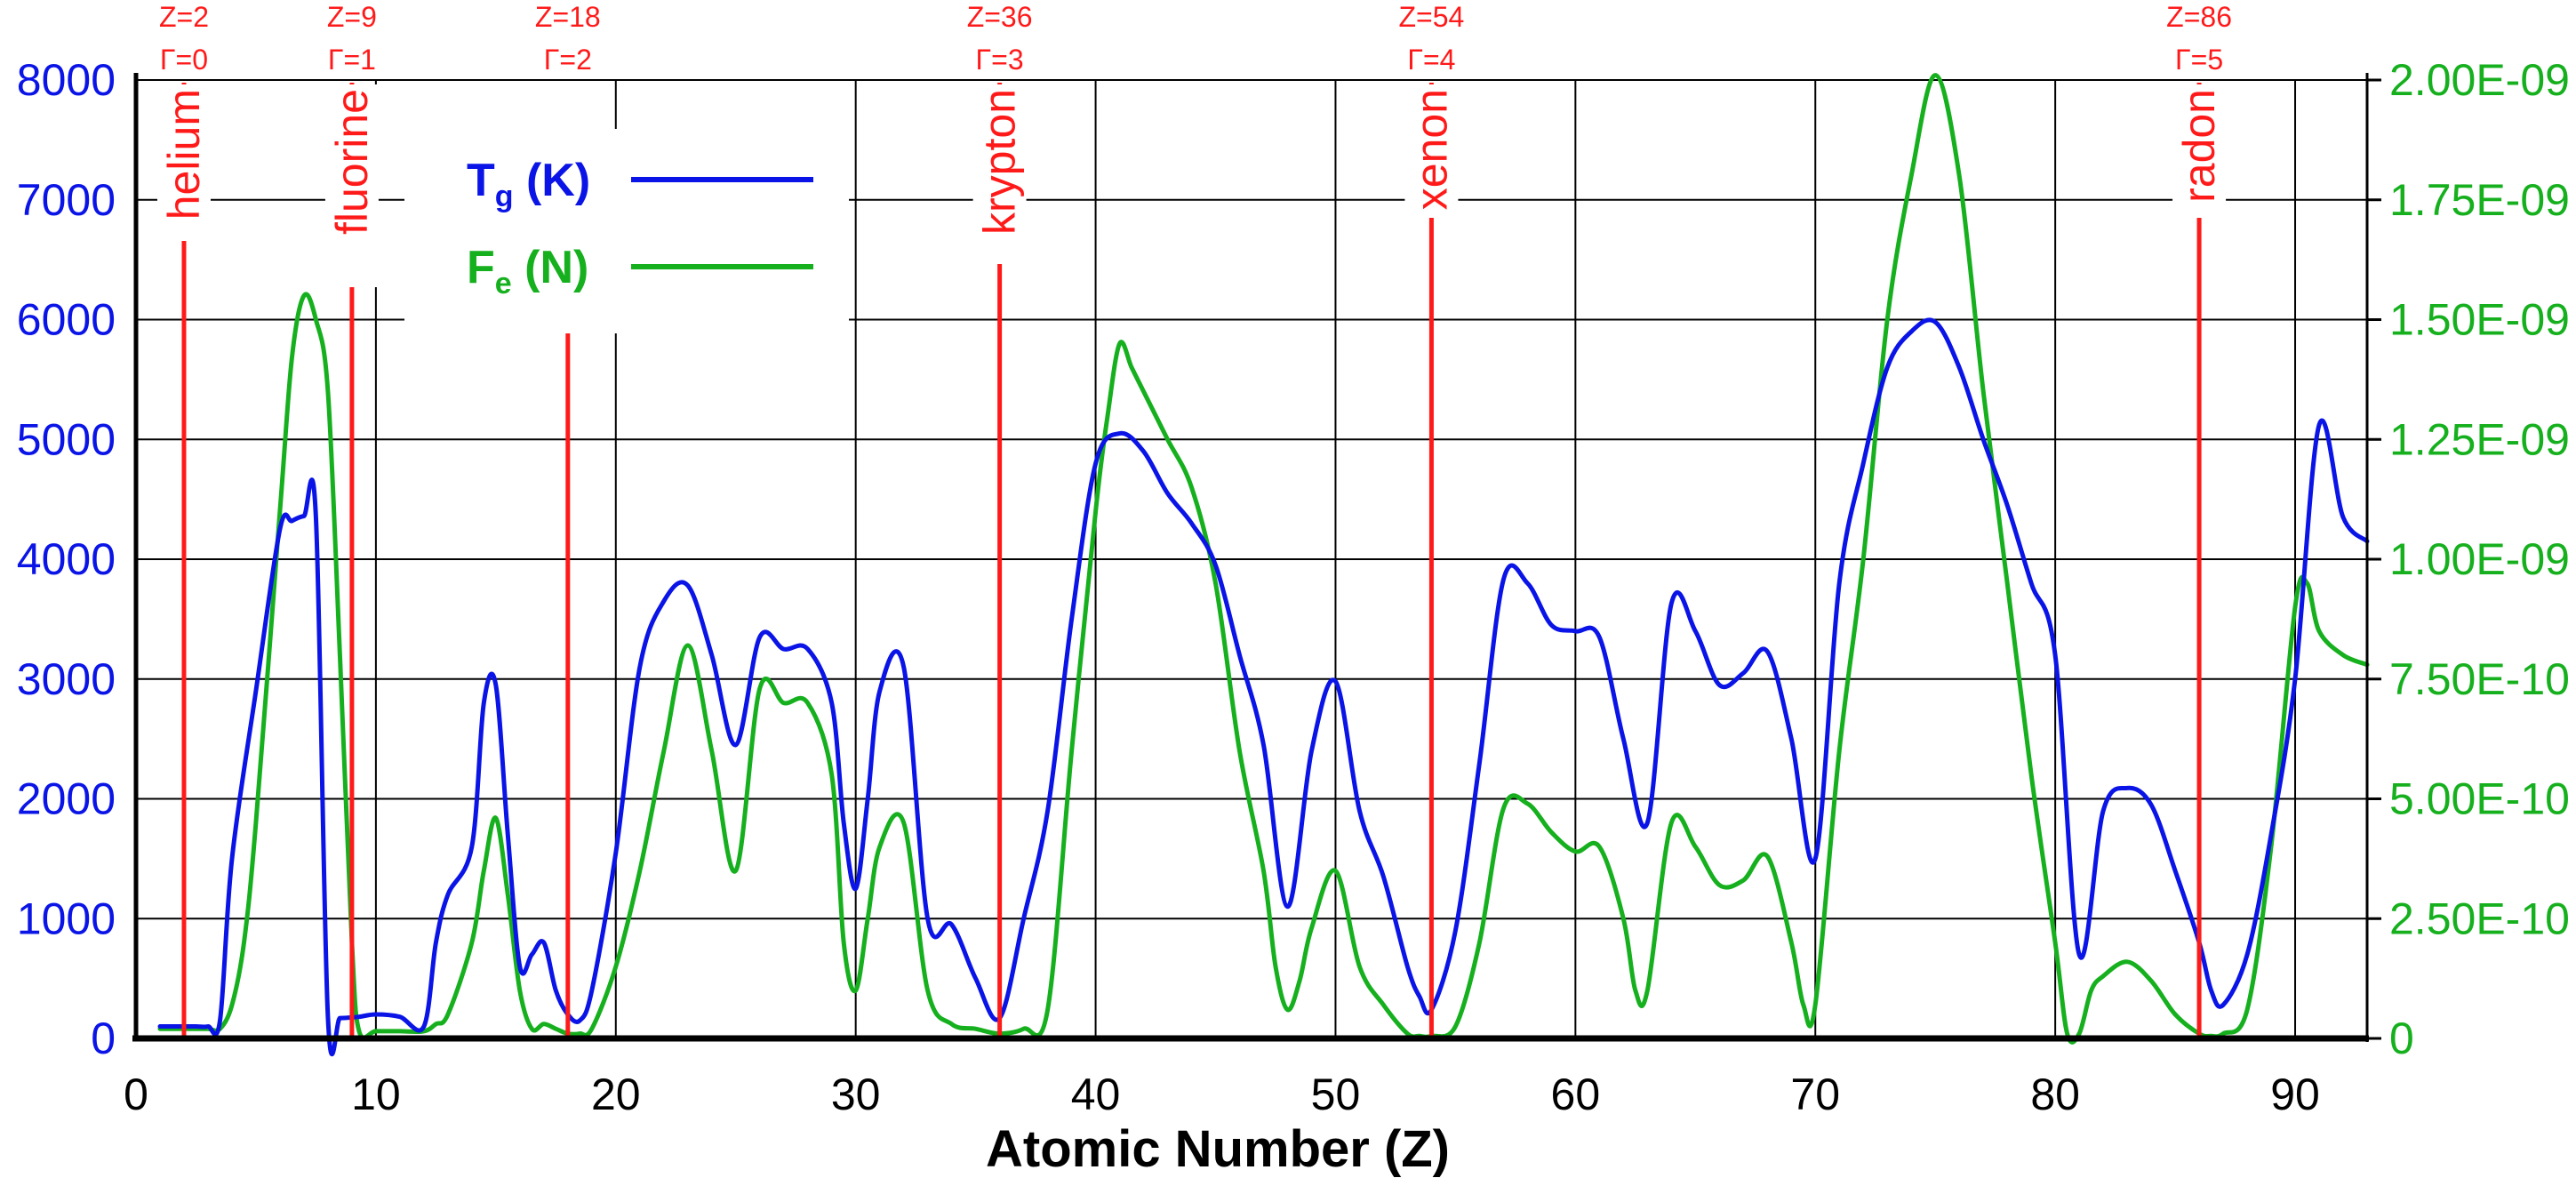 The height and width of the screenshot is (1186, 2576). I want to click on legend: Tg (K) Fe (N), so click(626, 231).